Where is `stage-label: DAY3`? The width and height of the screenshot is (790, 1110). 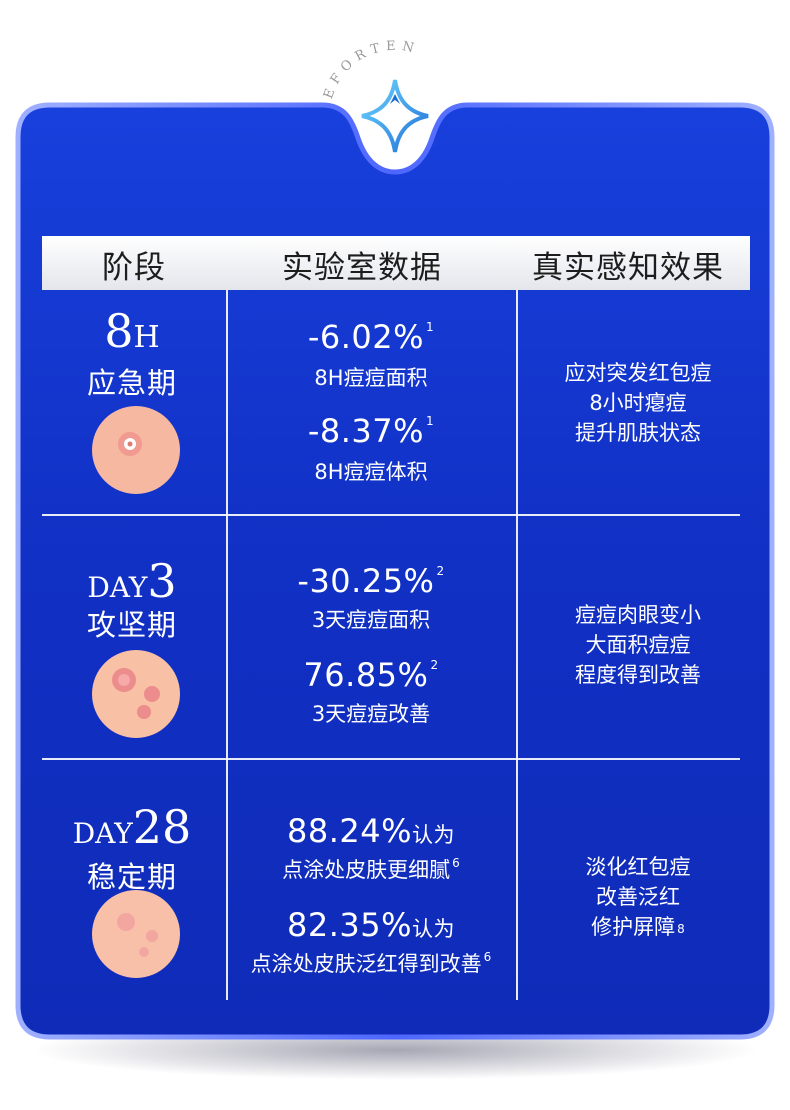
stage-label: DAY3 is located at coordinates (132, 581).